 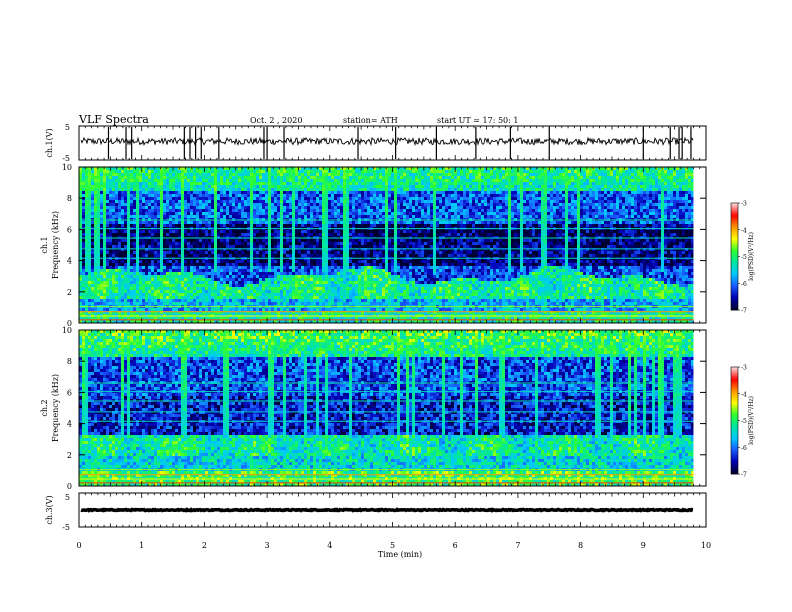 What do you see at coordinates (387, 141) in the screenshot?
I see `ch1-voltage-trace` at bounding box center [387, 141].